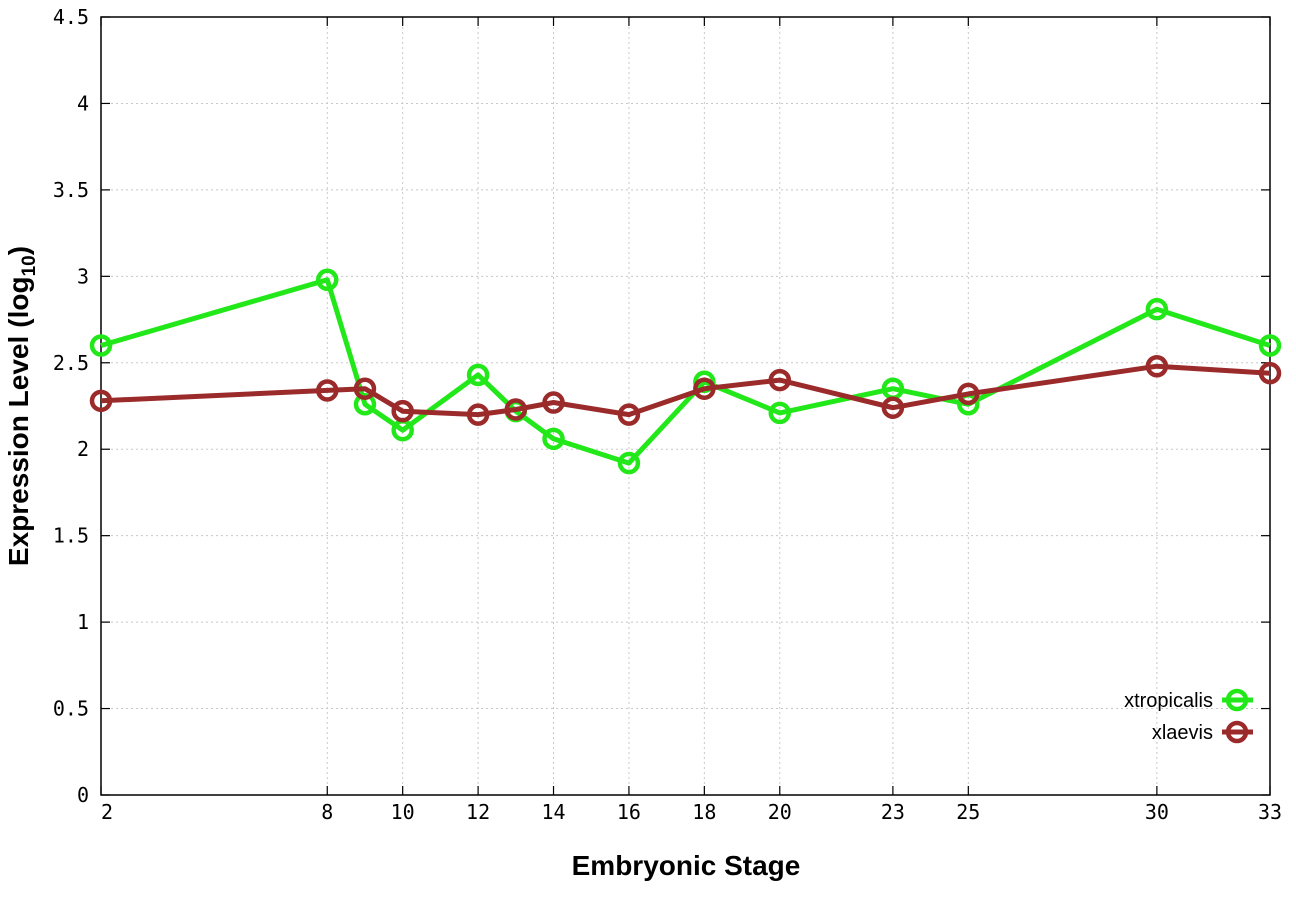  I want to click on y-tick-label: 3, so click(83, 276).